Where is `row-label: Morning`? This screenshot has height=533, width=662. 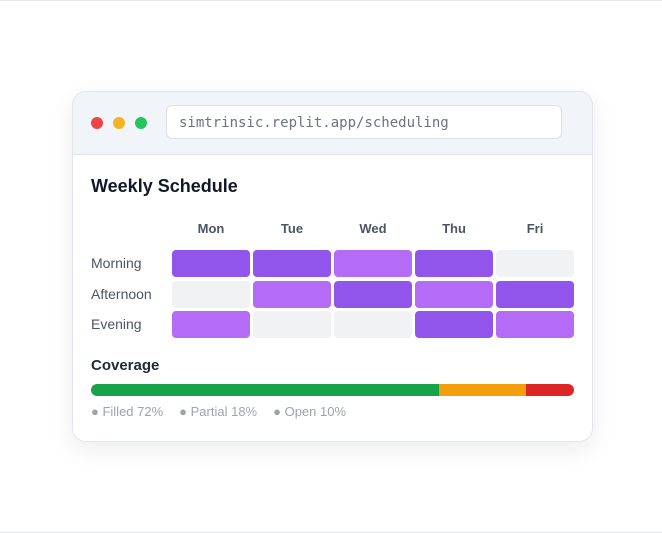
row-label: Morning is located at coordinates (116, 263).